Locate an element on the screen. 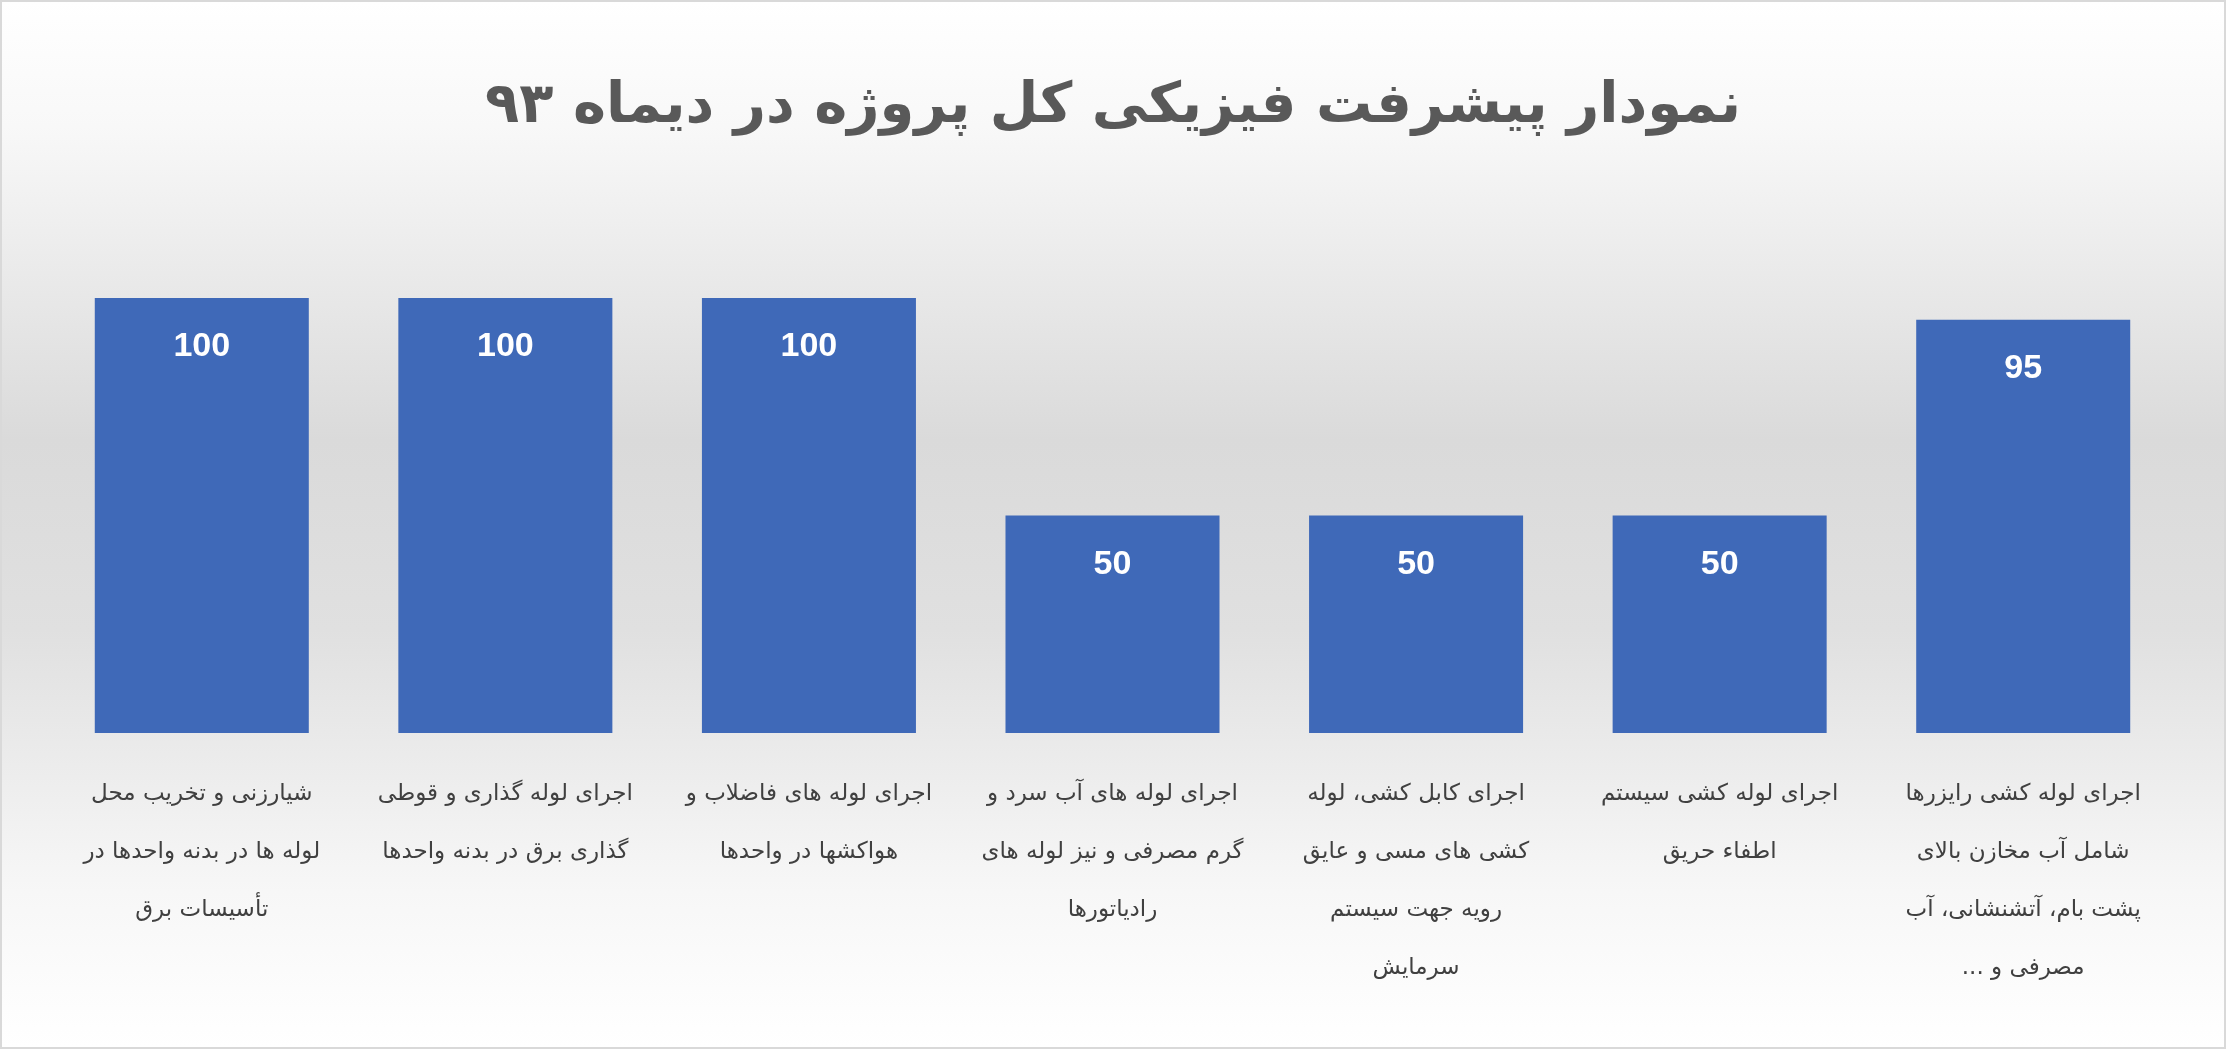 This screenshot has height=1049, width=2226. x-tick: اجرای لوله های فاضلاب و هواکشها در واحدها is located at coordinates (809, 821).